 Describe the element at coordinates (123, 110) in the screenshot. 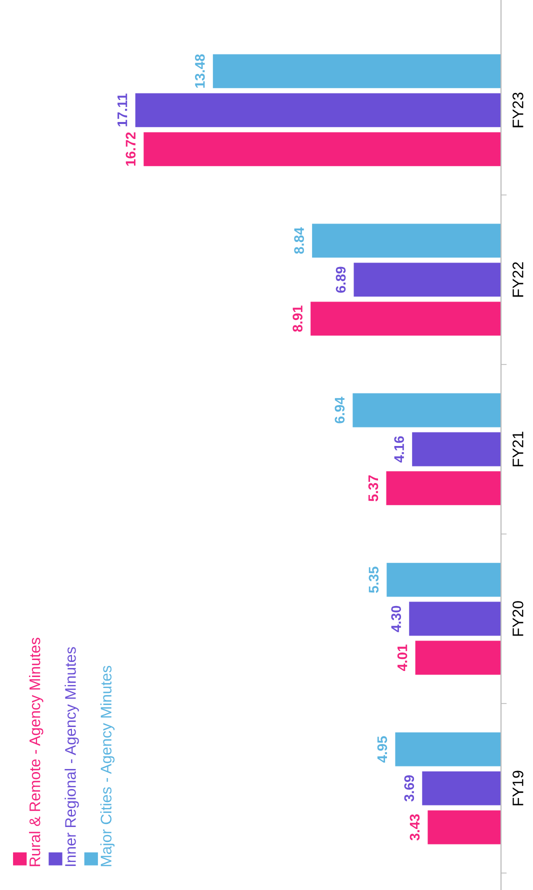

I see `data-label: 17.11` at that location.